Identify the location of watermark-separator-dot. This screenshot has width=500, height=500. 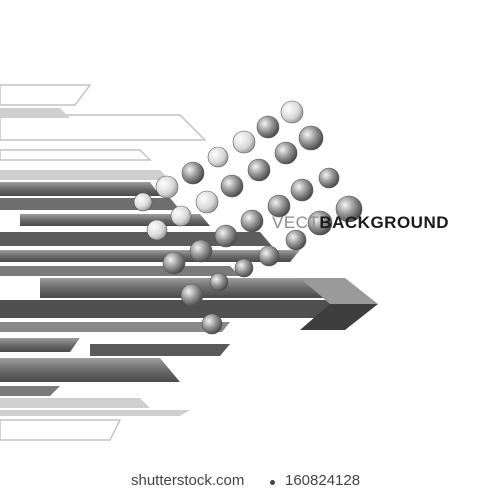
(272, 482).